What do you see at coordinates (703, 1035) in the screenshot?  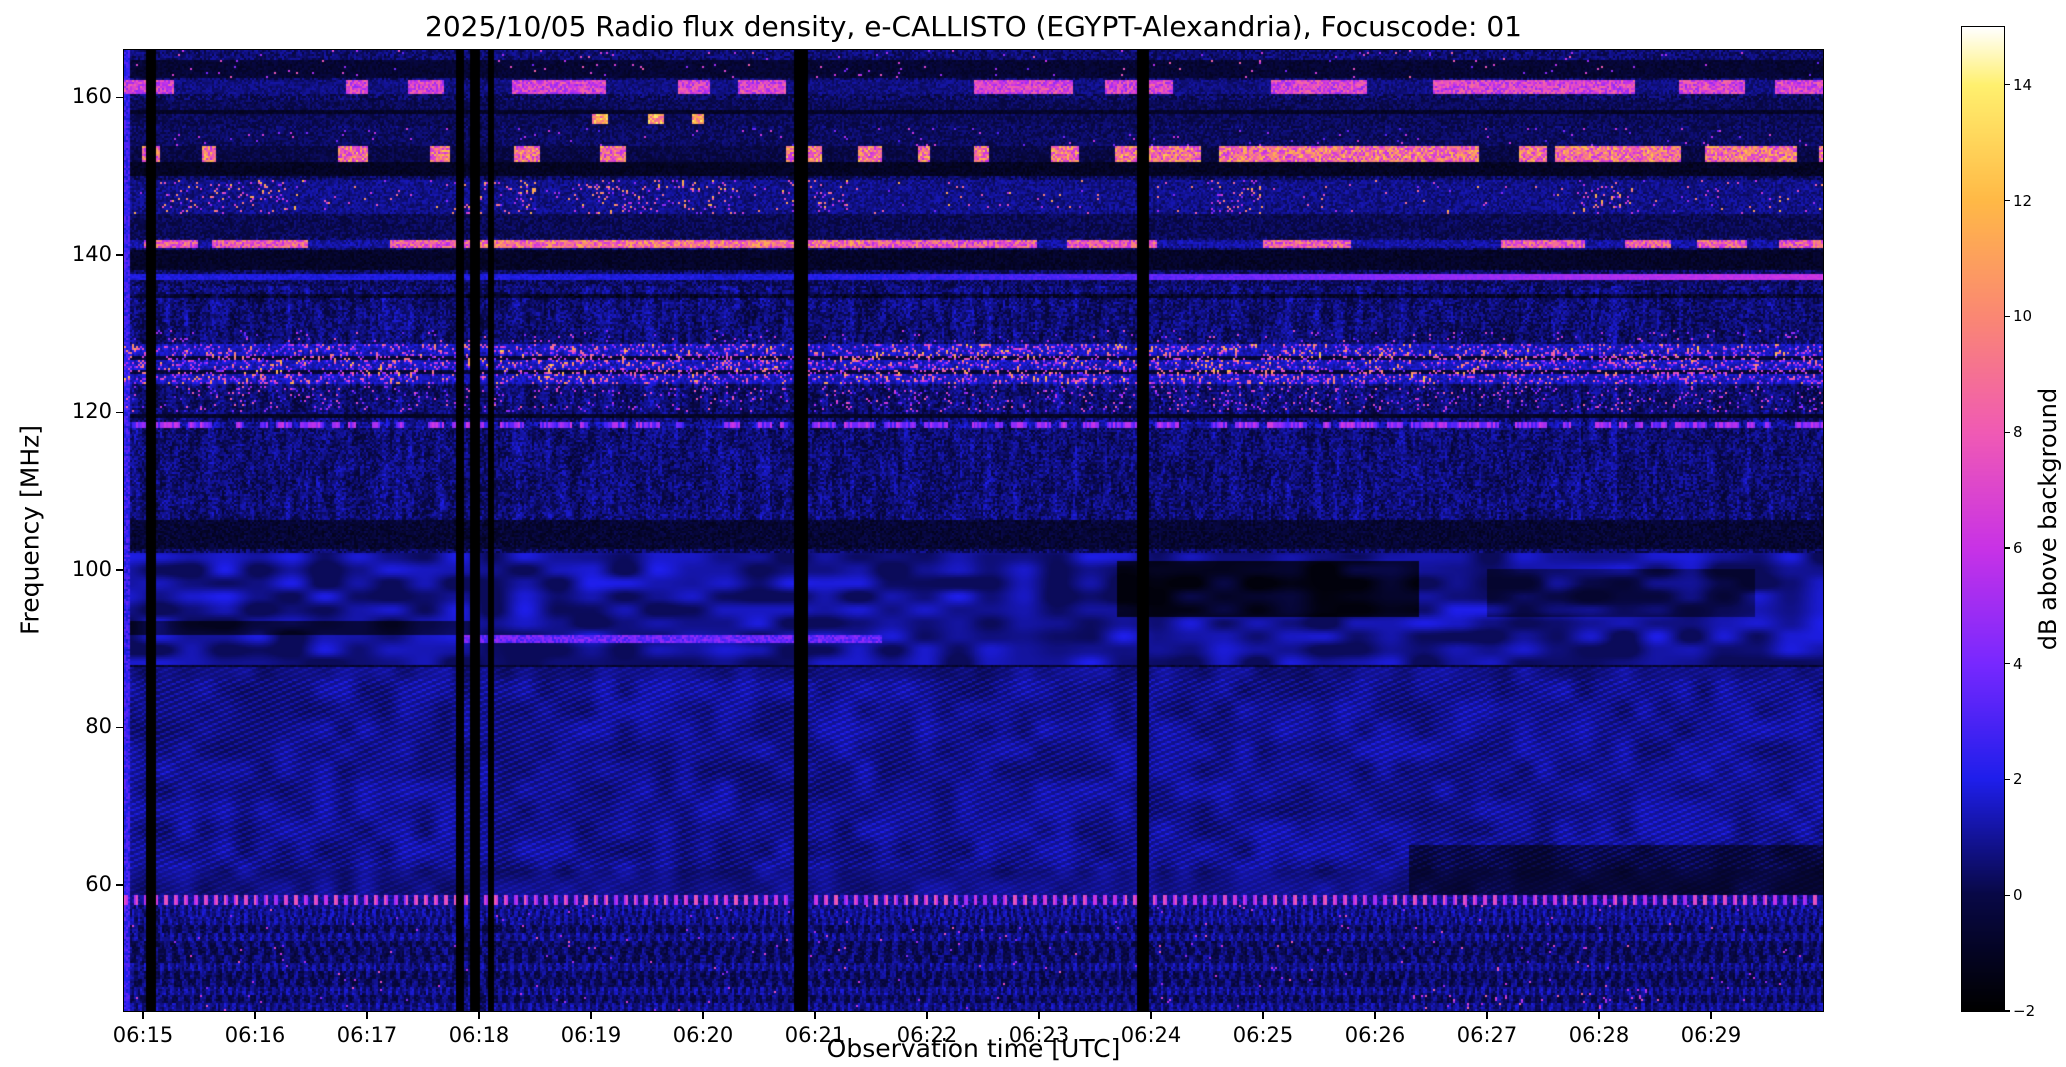 I see `x-tick-label: 06:20` at bounding box center [703, 1035].